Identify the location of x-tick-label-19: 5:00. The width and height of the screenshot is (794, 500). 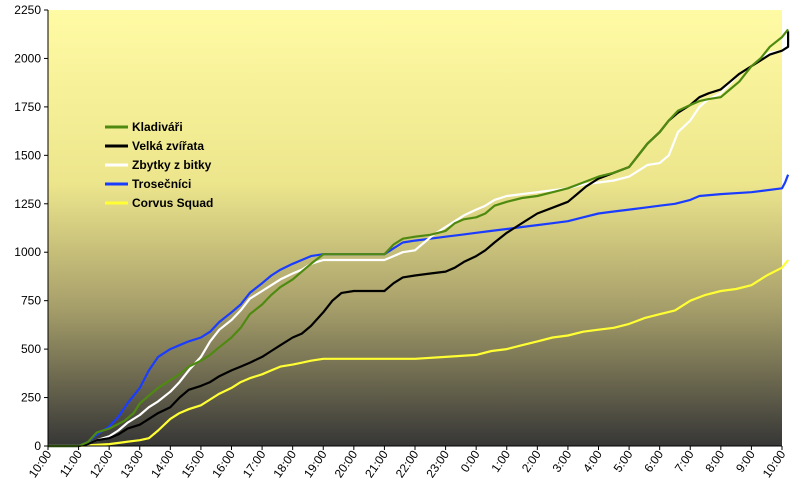
(623, 460).